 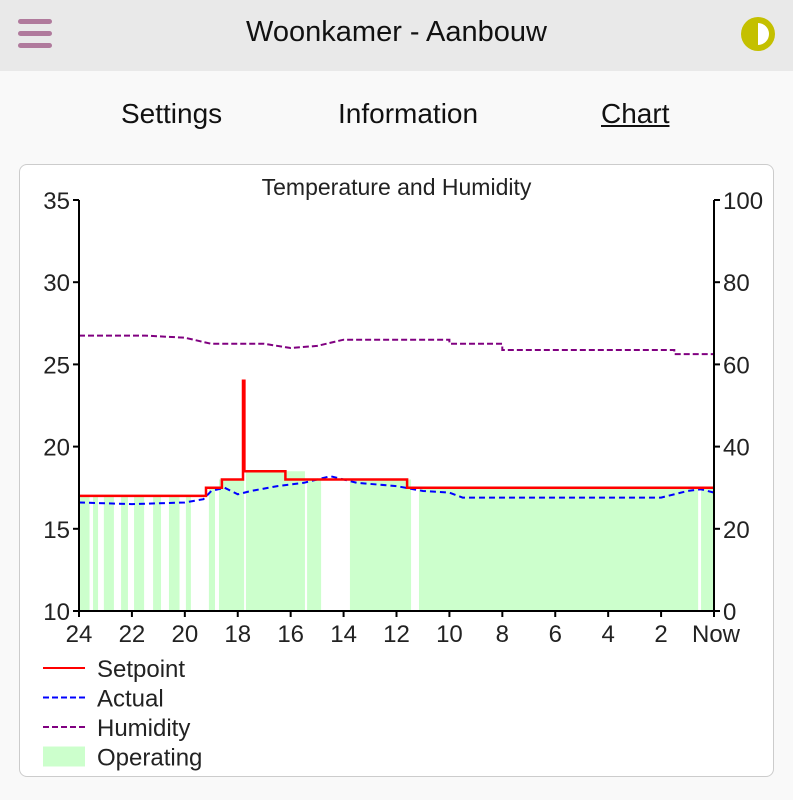 I want to click on tab-settings: Settings, so click(x=172, y=113).